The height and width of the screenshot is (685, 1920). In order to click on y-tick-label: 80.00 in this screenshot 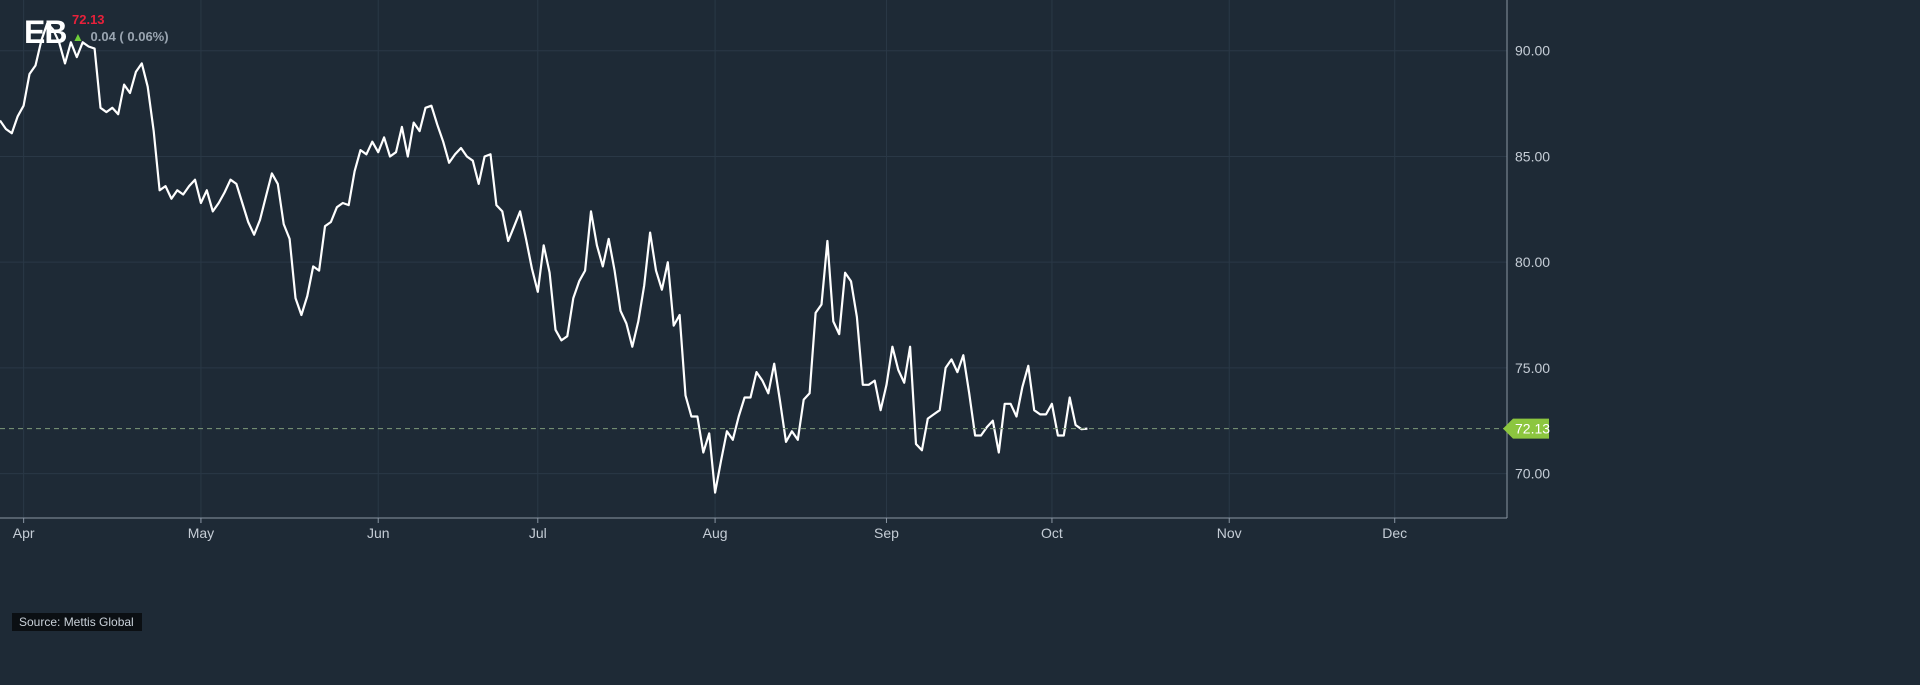, I will do `click(1532, 262)`.